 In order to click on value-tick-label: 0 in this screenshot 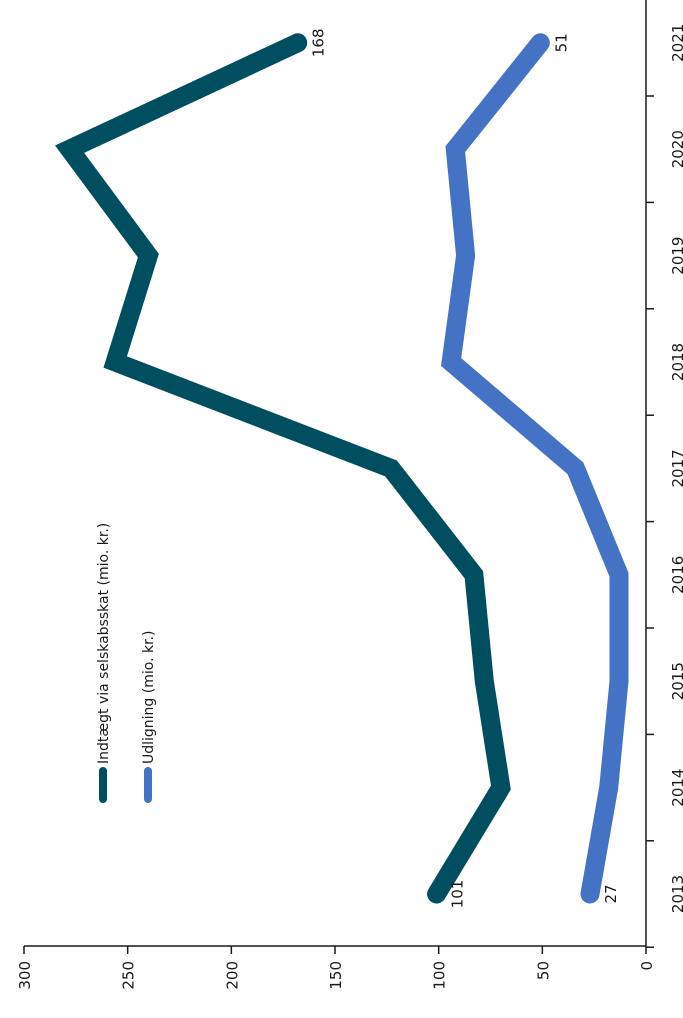, I will do `click(647, 966)`.